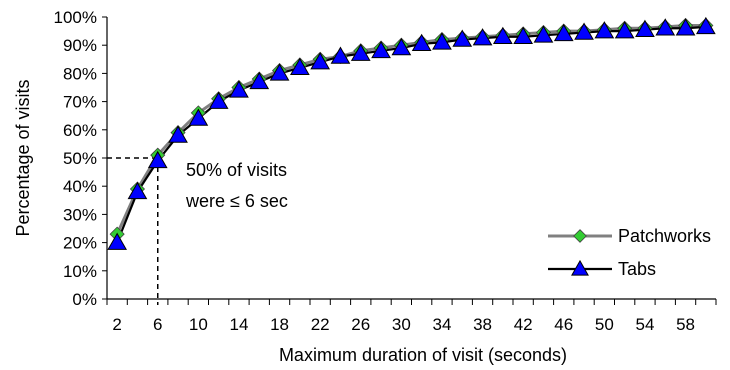 The height and width of the screenshot is (370, 730). What do you see at coordinates (84, 299) in the screenshot?
I see `y-tick-label: 0%` at bounding box center [84, 299].